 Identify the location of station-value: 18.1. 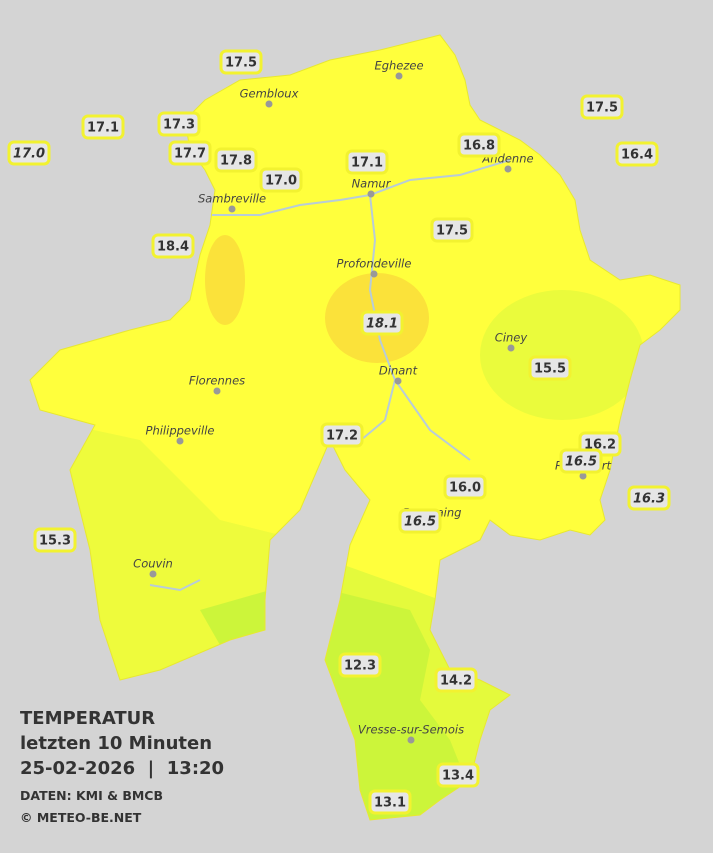
(382, 324).